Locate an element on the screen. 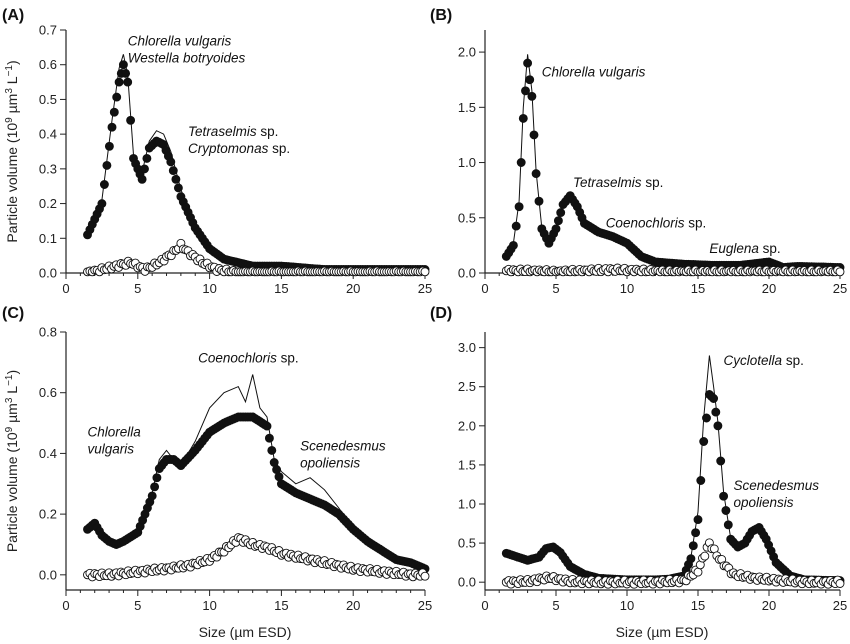 The width and height of the screenshot is (850, 644). panel-label: (B) is located at coordinates (441, 15).